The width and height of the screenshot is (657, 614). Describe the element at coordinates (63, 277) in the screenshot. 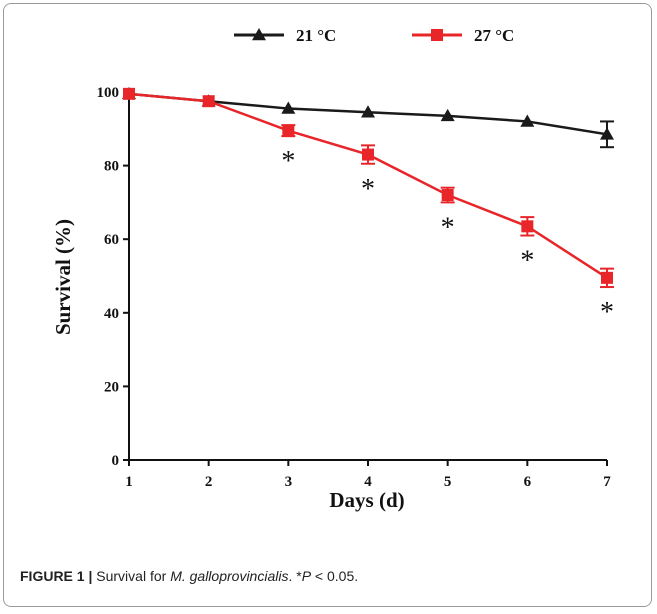

I see `y-axis-title: Survival (%)` at that location.